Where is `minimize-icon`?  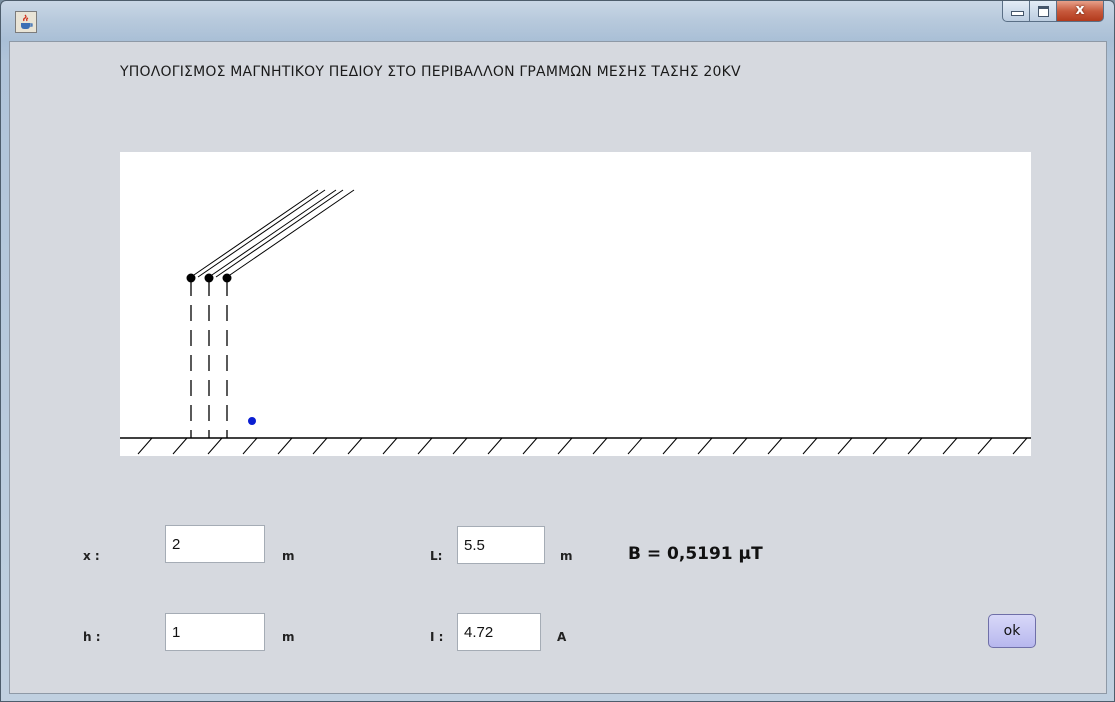 minimize-icon is located at coordinates (1017, 13).